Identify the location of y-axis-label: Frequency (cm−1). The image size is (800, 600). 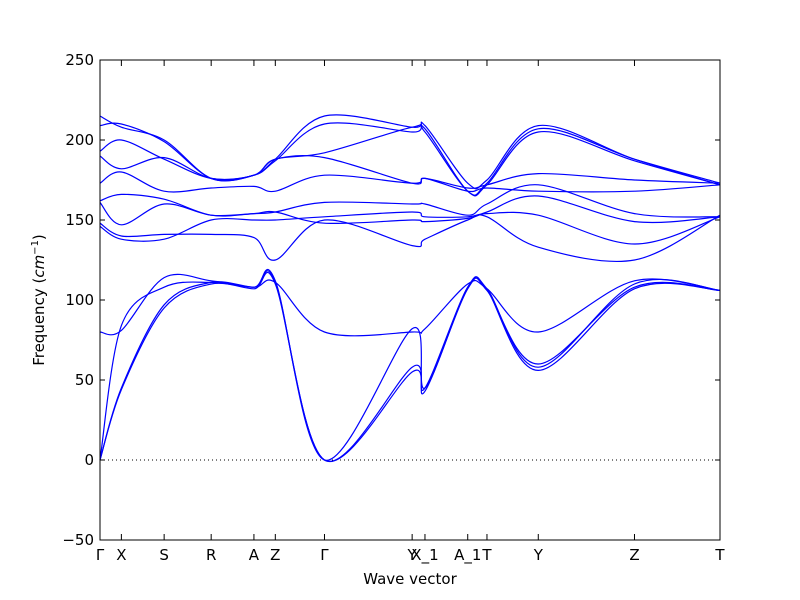
(39, 300).